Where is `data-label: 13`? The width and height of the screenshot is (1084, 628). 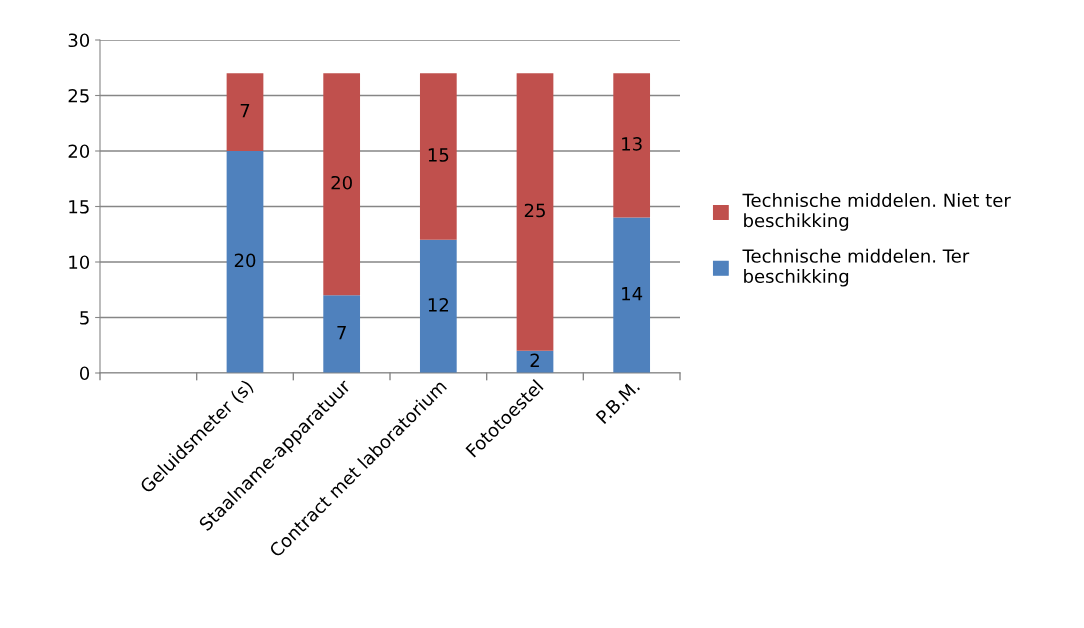
data-label: 13 is located at coordinates (632, 144).